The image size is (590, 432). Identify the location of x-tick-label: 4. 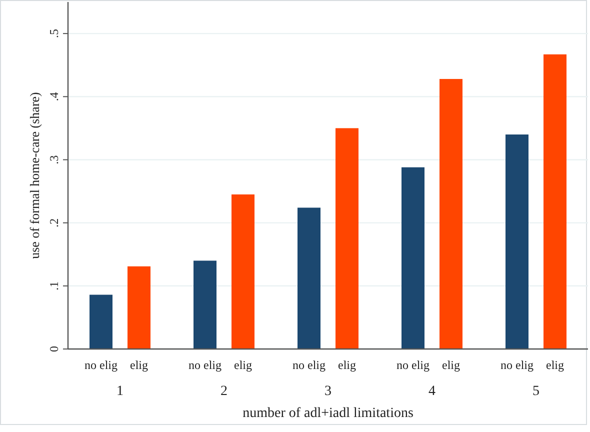
(432, 391).